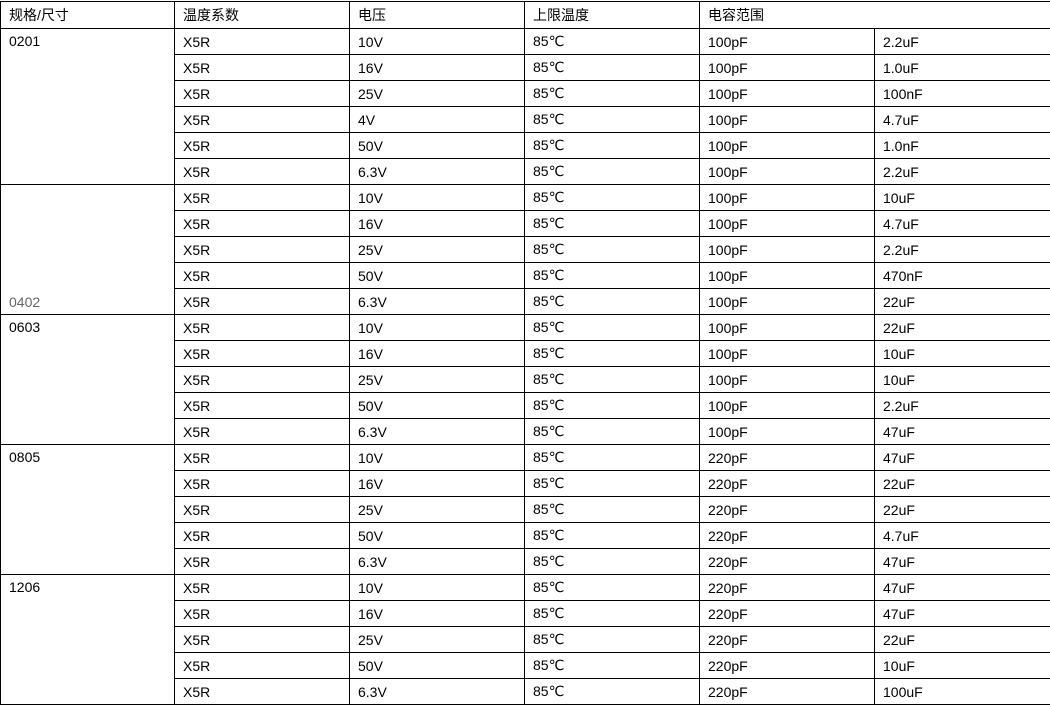 The image size is (1050, 706). I want to click on voltage-cell: 4V, so click(437, 119).